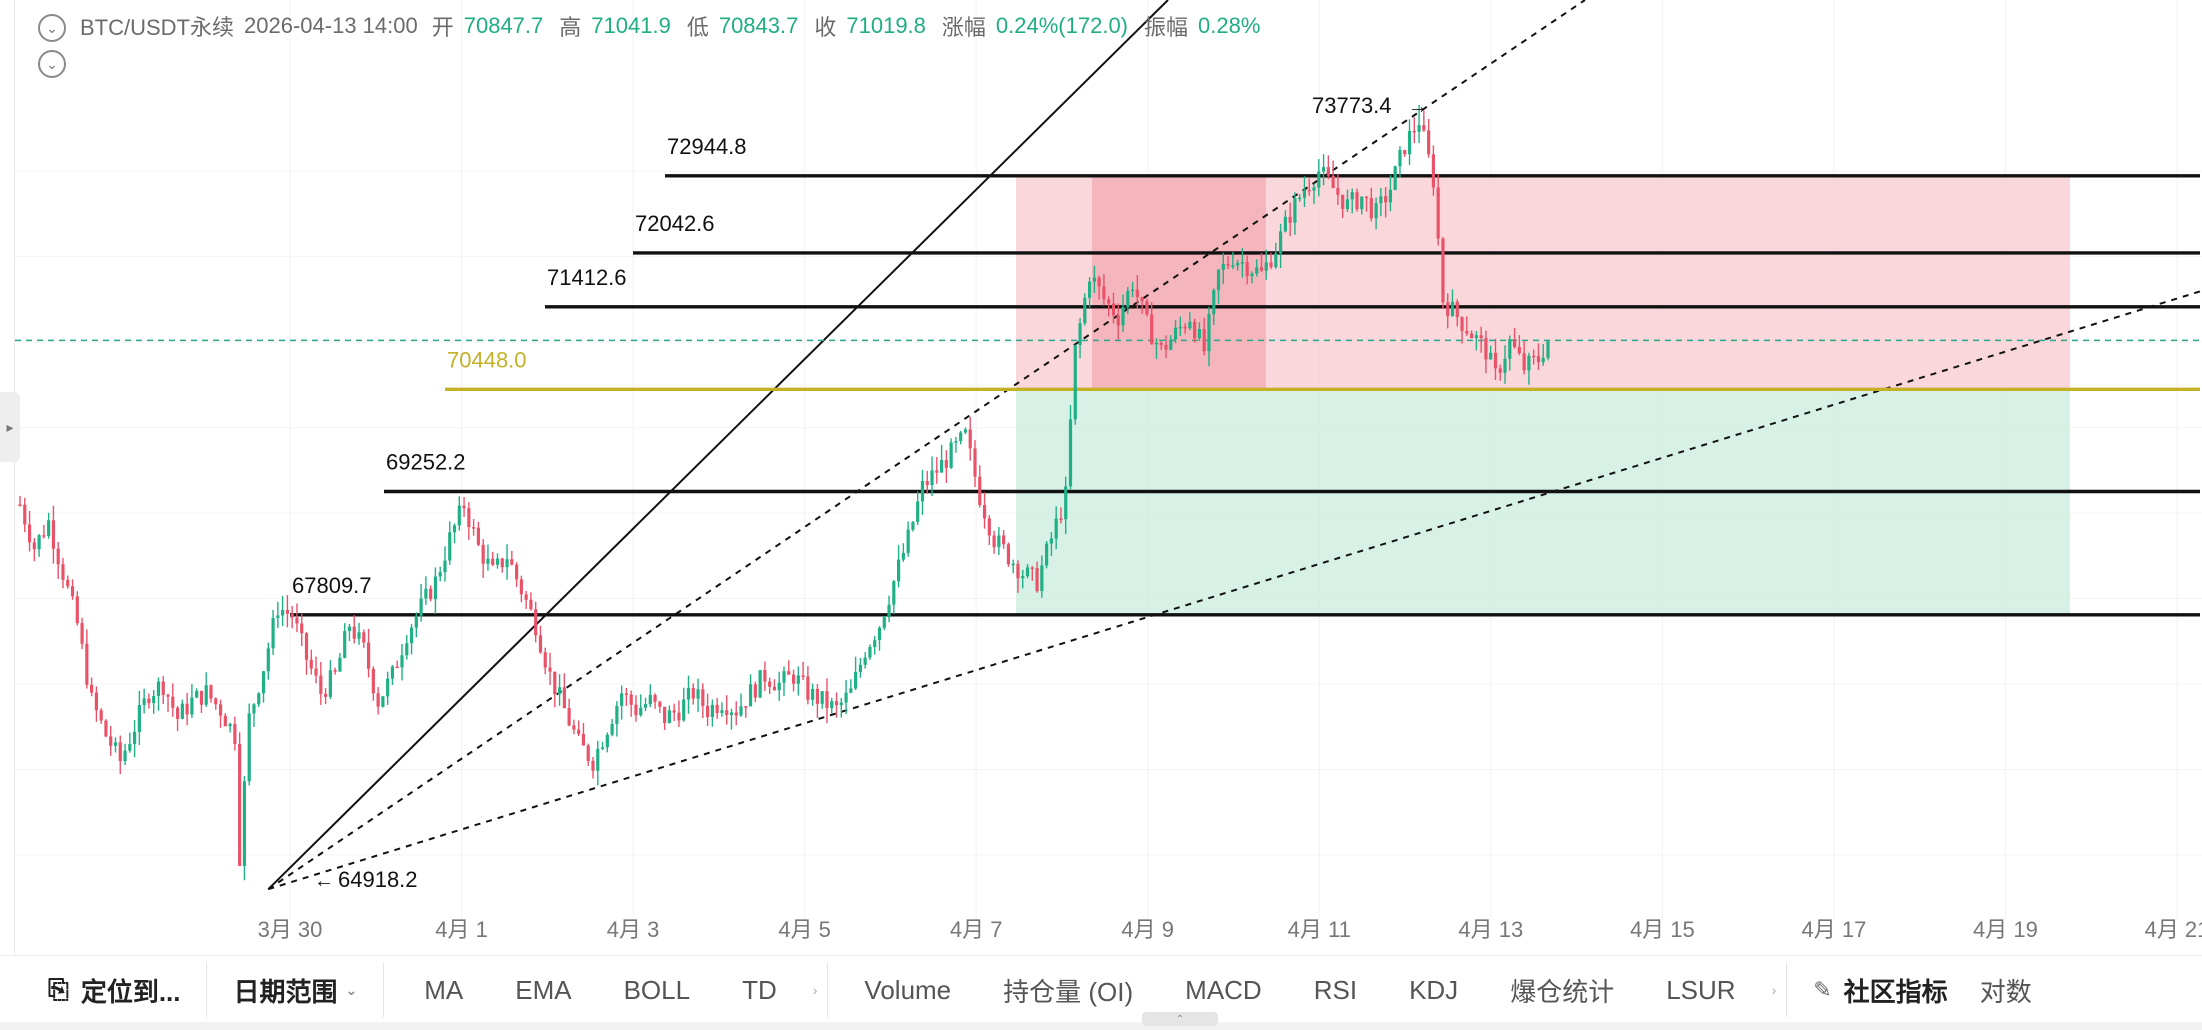 The width and height of the screenshot is (2202, 1030). Describe the element at coordinates (902, 990) in the screenshot. I see `sub-indicator-volume: Volume` at that location.